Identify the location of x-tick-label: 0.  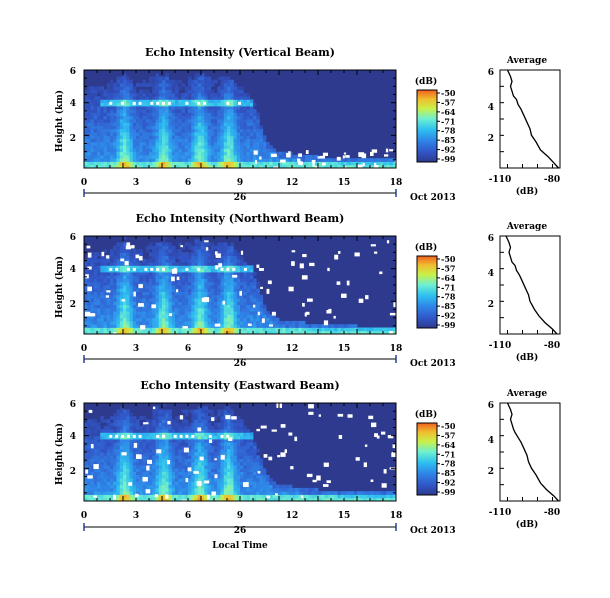
(84, 349).